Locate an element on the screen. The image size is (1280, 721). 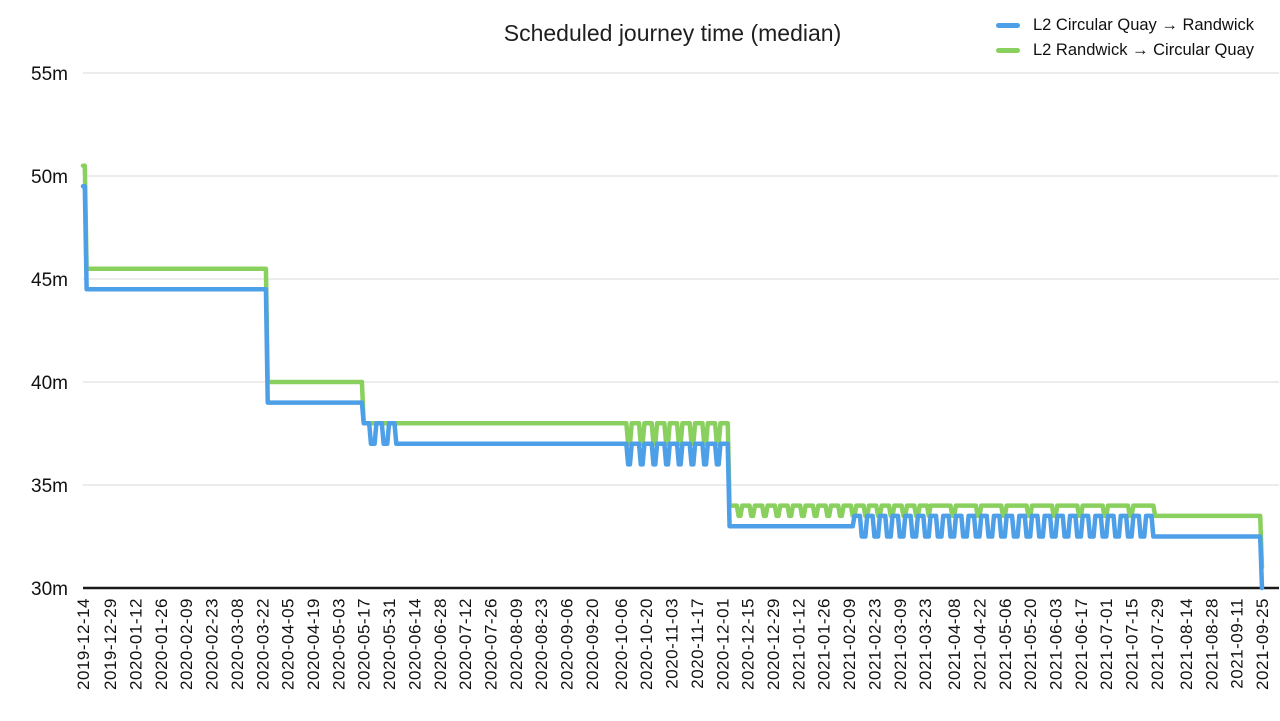
legend-item-cq-randwick: L2 Circular Quay → Randwick is located at coordinates (1125, 25).